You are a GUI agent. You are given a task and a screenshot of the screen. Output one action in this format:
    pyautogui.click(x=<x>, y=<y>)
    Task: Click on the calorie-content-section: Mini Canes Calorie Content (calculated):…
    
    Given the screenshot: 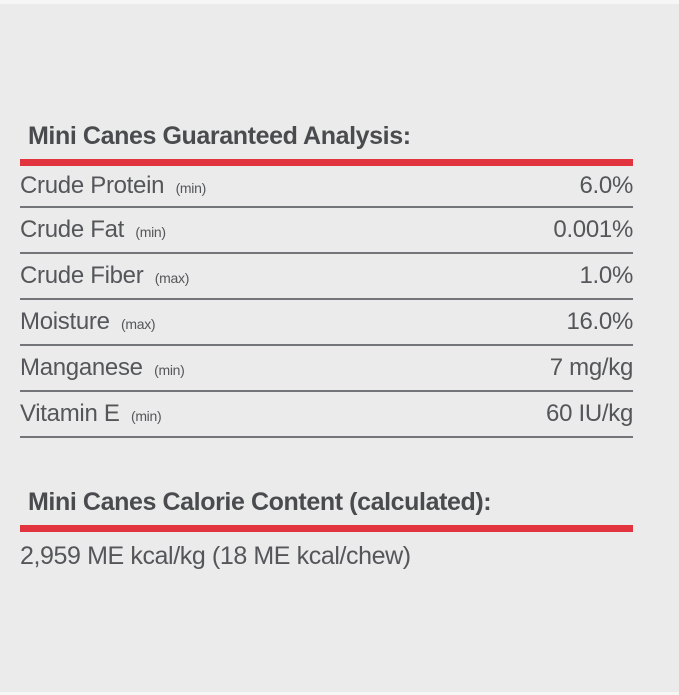 What is the action you would take?
    pyautogui.click(x=326, y=529)
    